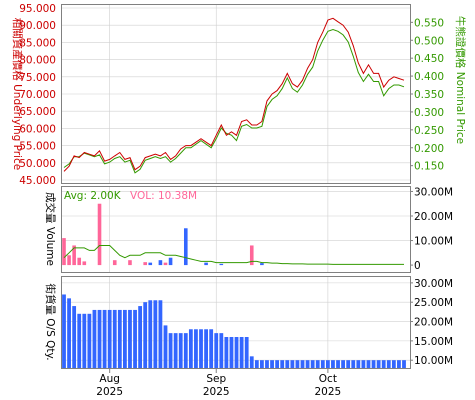 The image size is (475, 400). Describe the element at coordinates (37, 164) in the screenshot. I see `underlying-tick-label: 50.000` at that location.